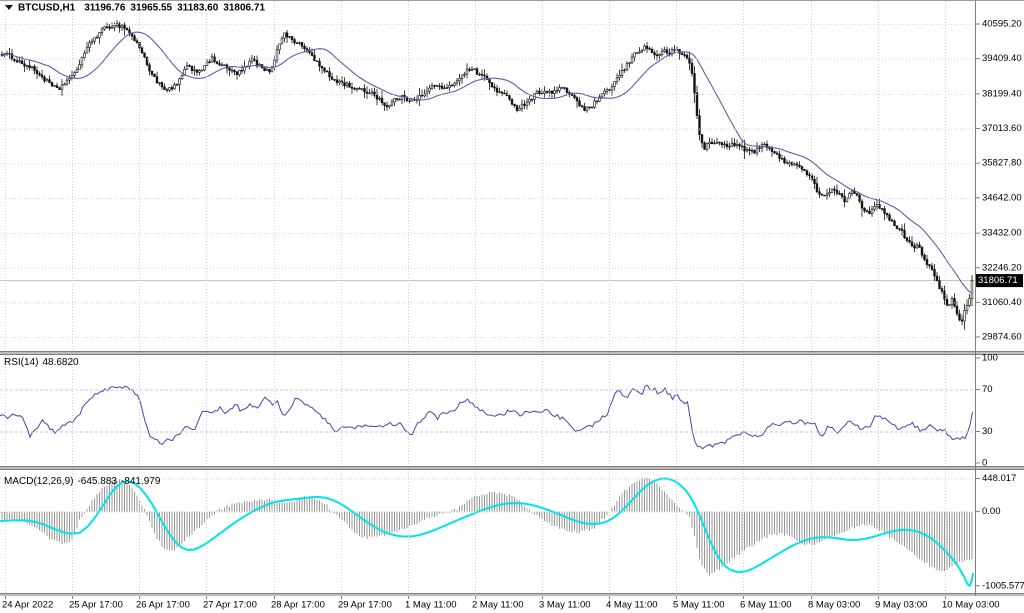  Describe the element at coordinates (498, 605) in the screenshot. I see `time-axis-label: 2 May 11:00` at that location.